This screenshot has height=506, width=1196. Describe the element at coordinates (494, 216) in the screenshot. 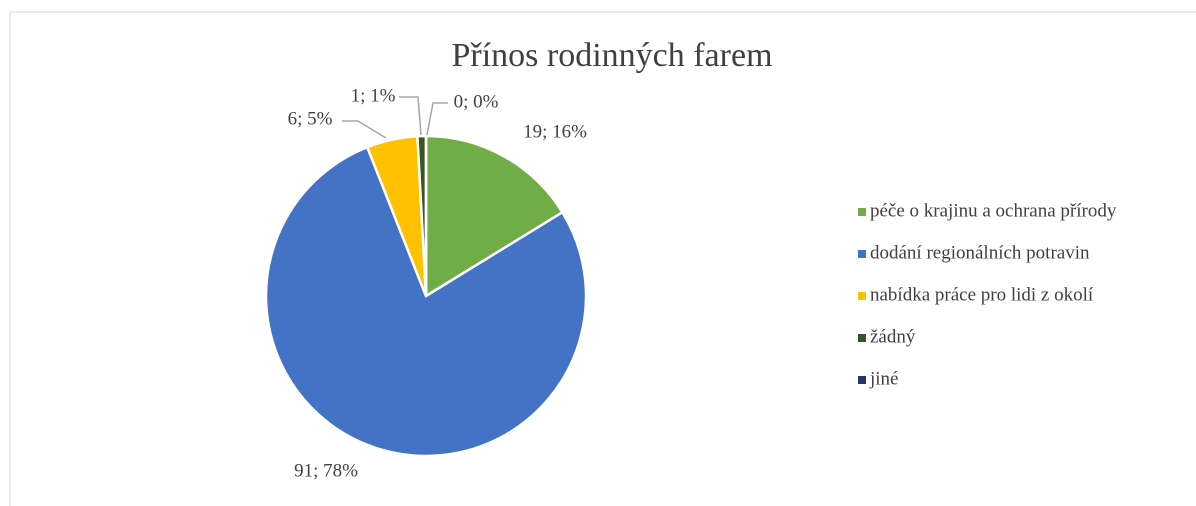

I see `pie-slice` at that location.